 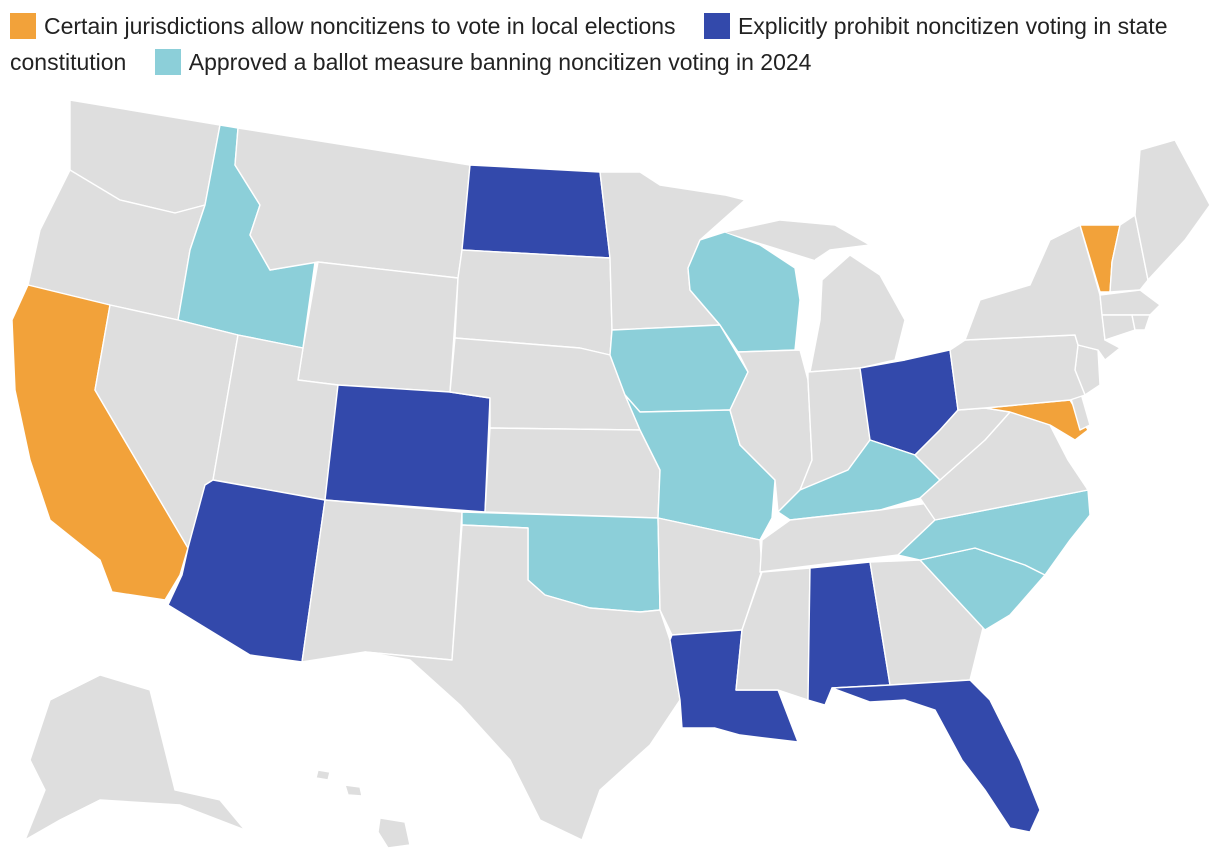 What do you see at coordinates (407, 448) in the screenshot?
I see `state-colorado` at bounding box center [407, 448].